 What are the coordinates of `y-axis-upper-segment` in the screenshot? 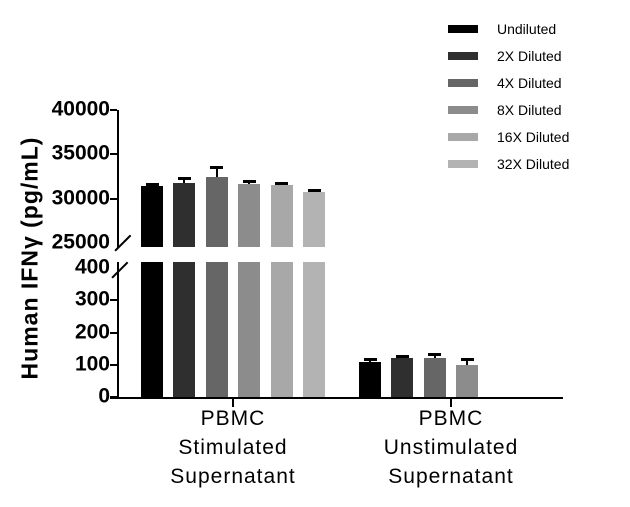 It's located at (118, 179).